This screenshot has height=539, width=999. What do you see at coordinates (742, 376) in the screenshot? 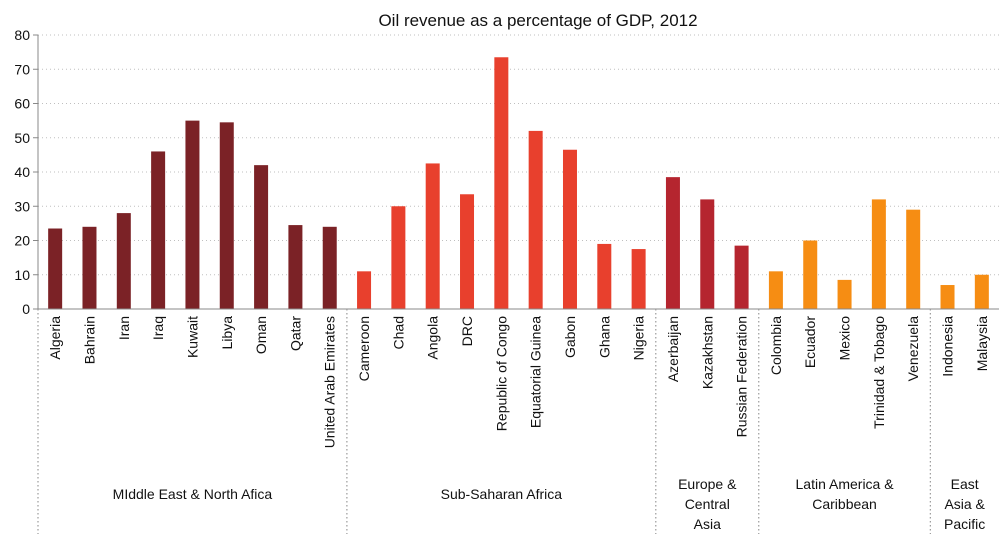
I see `x-tick-label: Russian Federation` at bounding box center [742, 376].